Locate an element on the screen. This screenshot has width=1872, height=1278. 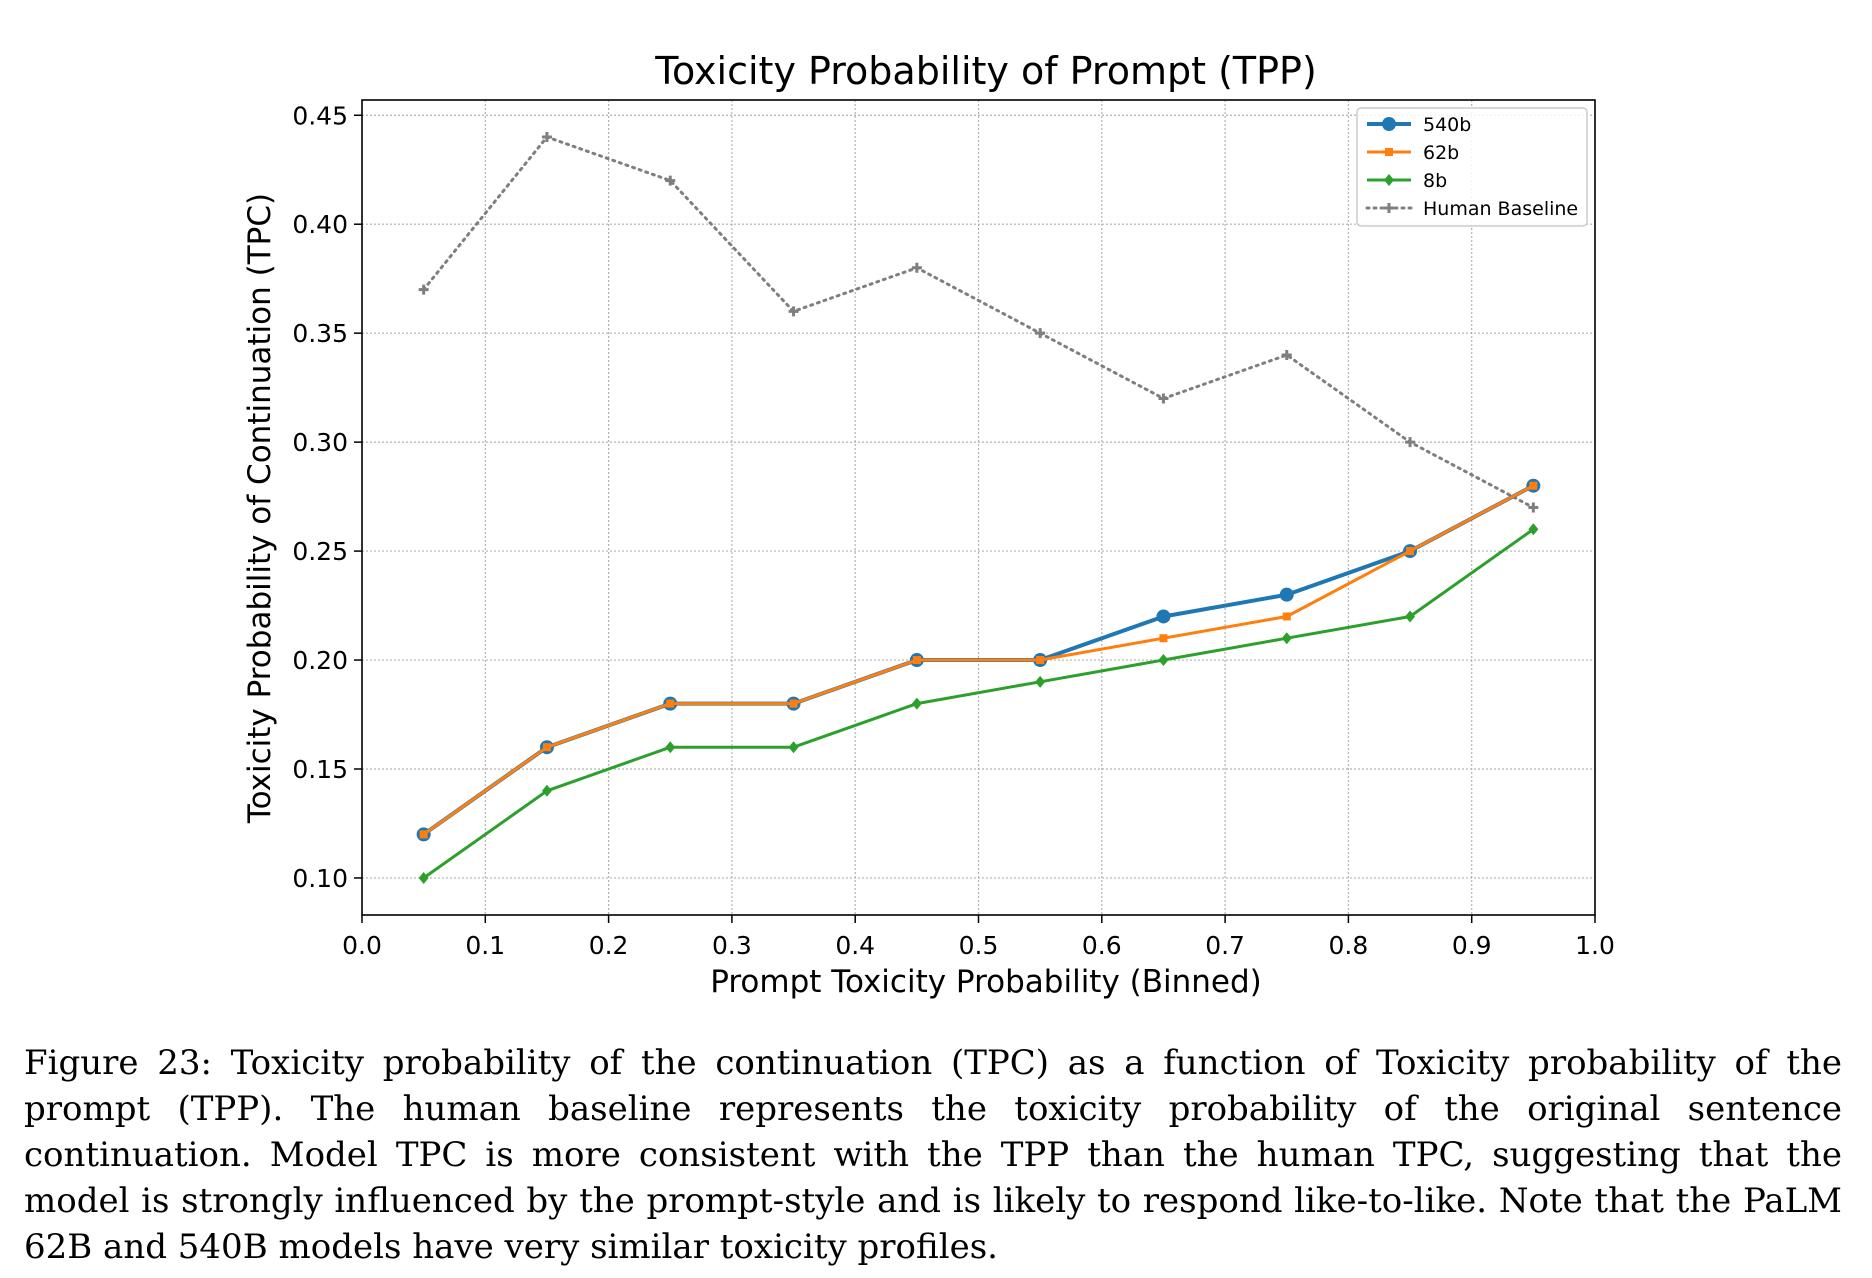
x-tick-label: 0.5 is located at coordinates (979, 945).